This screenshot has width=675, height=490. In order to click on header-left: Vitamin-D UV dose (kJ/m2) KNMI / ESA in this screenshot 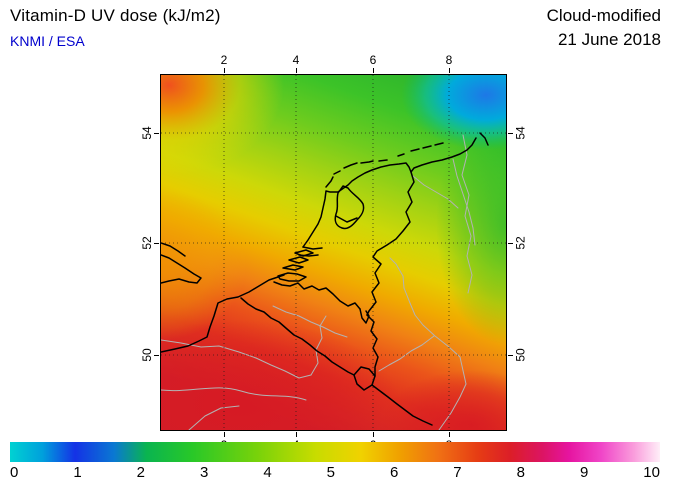, I will do `click(115, 27)`.